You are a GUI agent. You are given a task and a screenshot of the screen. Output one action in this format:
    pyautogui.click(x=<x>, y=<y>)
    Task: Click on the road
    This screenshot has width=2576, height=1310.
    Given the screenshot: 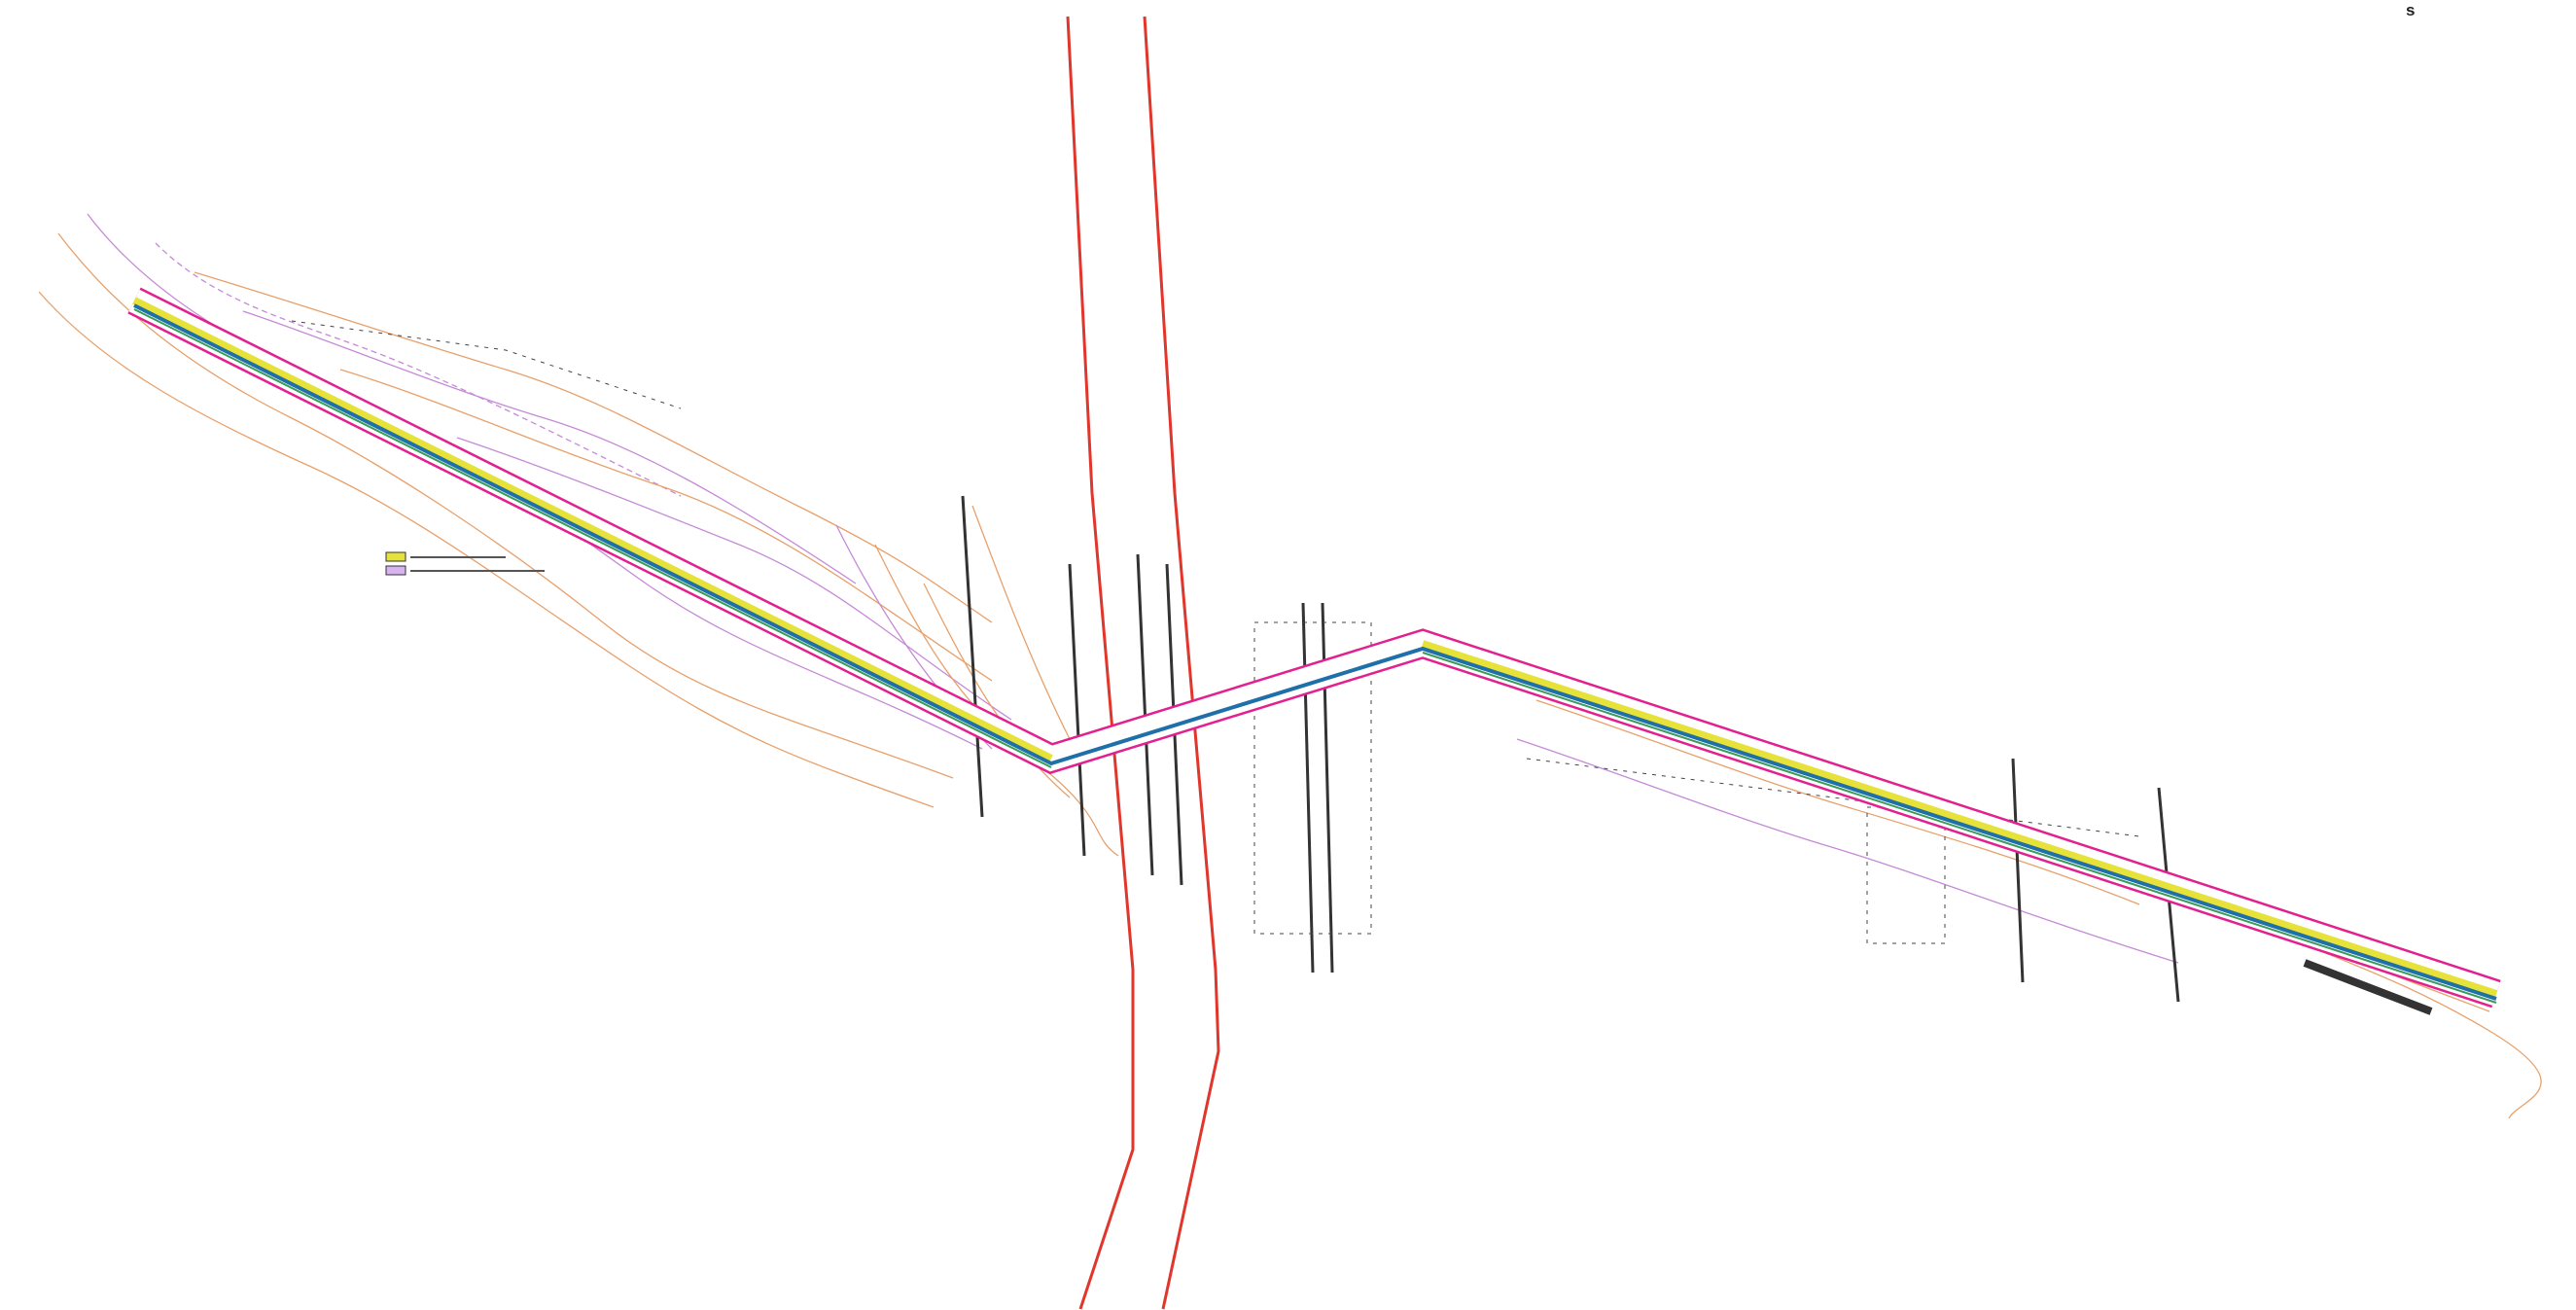 What is the action you would take?
    pyautogui.click(x=1143, y=663)
    